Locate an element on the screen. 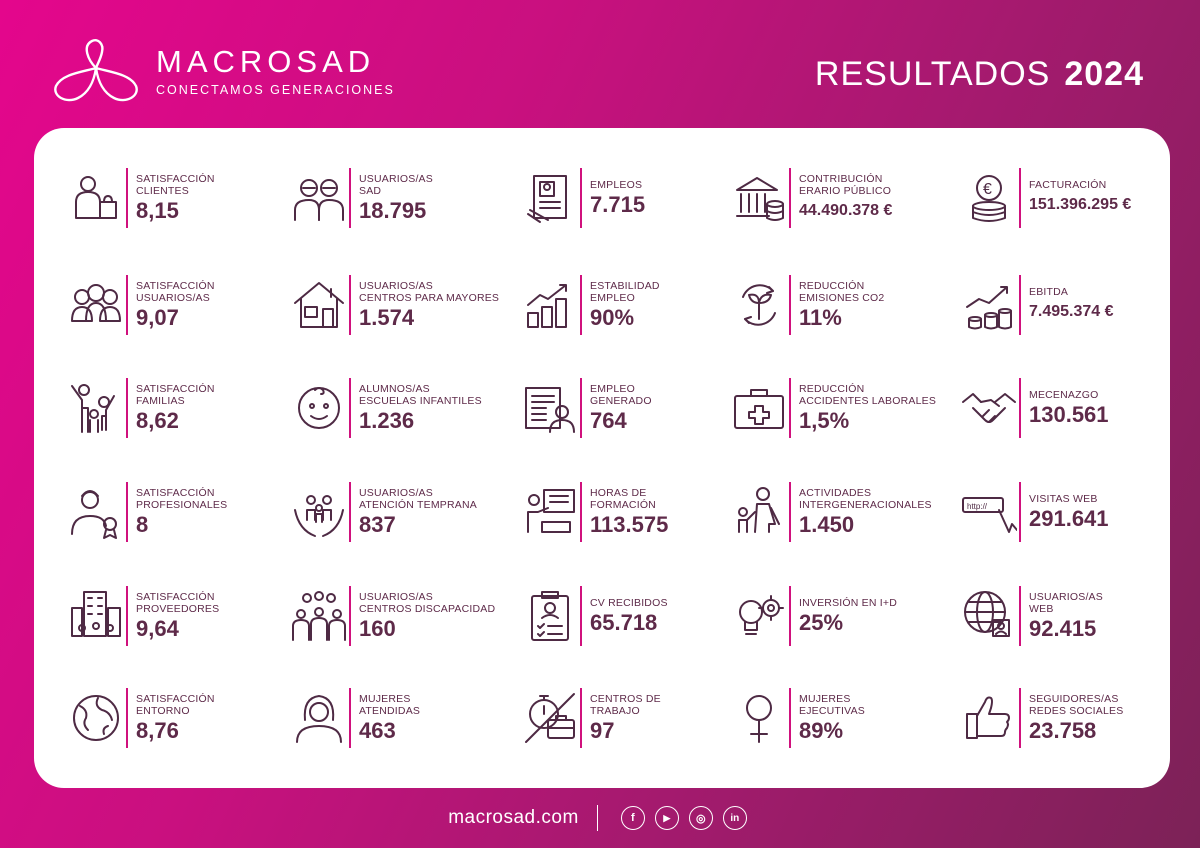  eco-leaf-icon is located at coordinates (759, 305).